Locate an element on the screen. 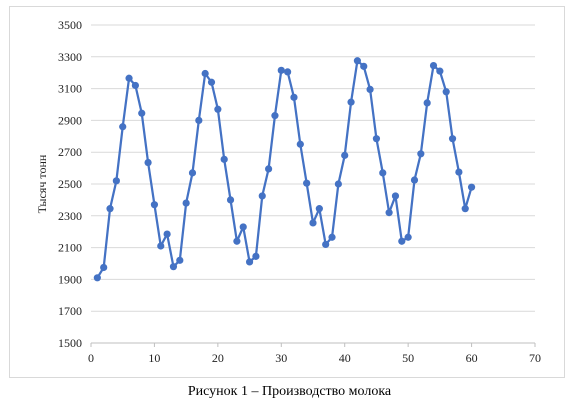 The height and width of the screenshot is (409, 579). x-tick-labels: 0 10 20 30 40 50 60 70 is located at coordinates (314, 358).